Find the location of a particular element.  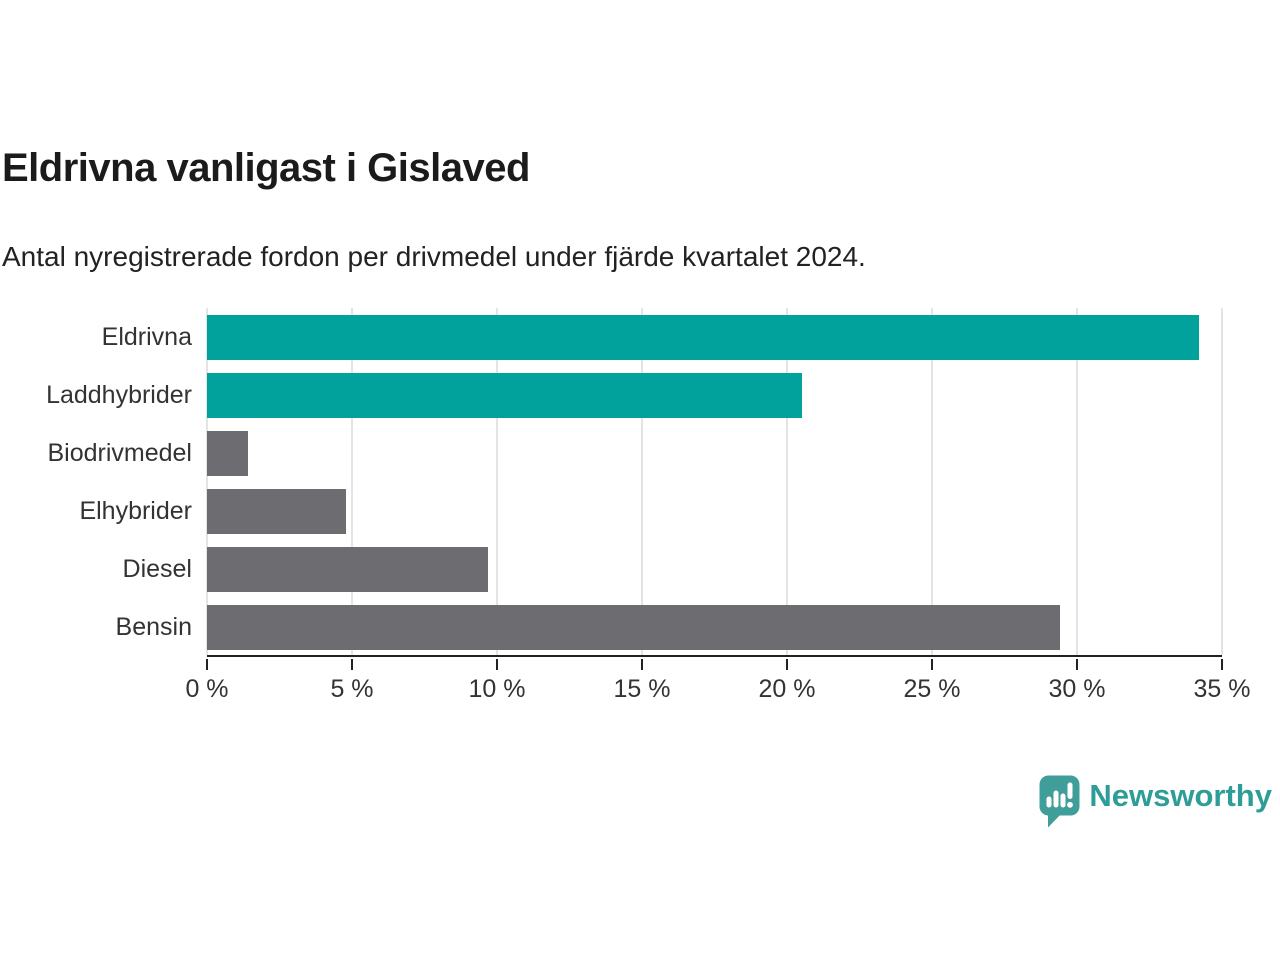

bar-laddhybrider is located at coordinates (504, 395).